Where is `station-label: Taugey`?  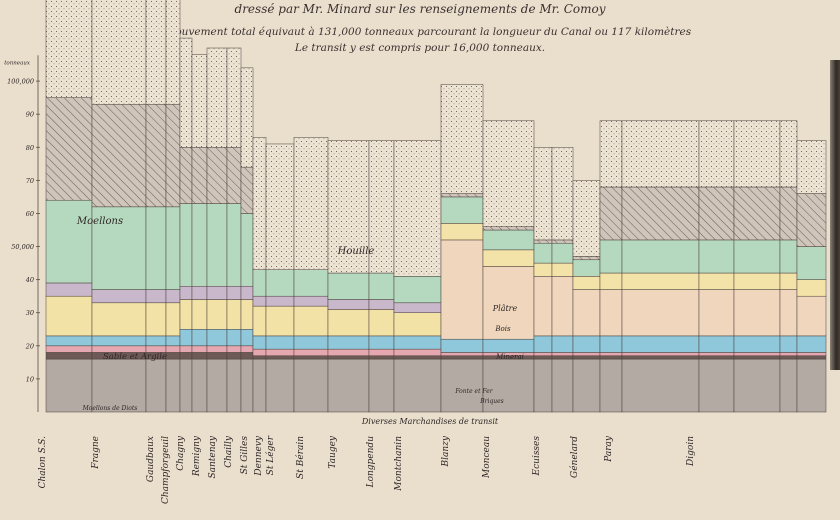
station-label: Taugey is located at coordinates (333, 452).